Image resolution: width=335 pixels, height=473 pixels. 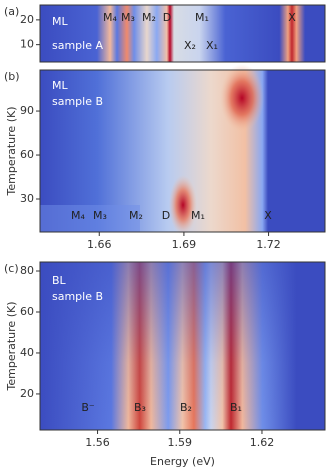 I want to click on annotation: B₂, so click(x=186, y=407).